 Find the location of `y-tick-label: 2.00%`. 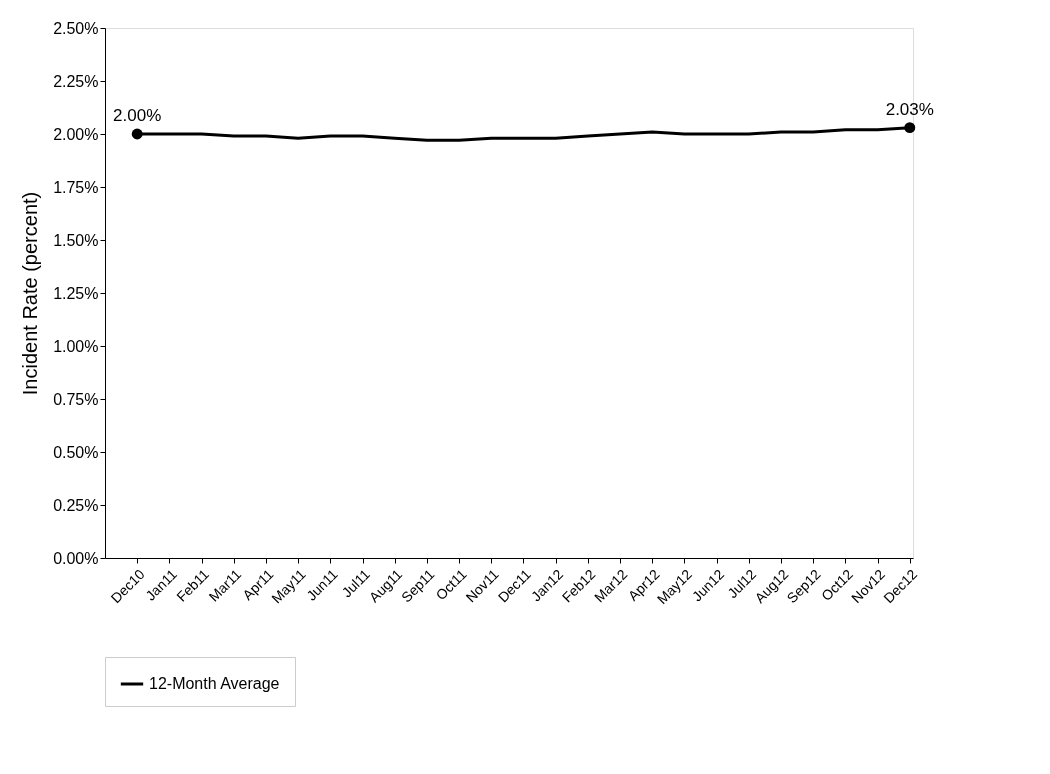

y-tick-label: 2.00% is located at coordinates (76, 134).